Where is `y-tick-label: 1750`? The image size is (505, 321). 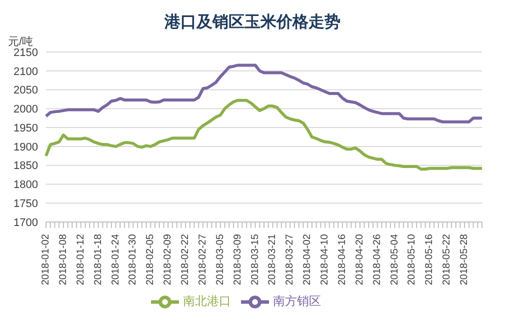
y-tick-label: 1750 is located at coordinates (26, 204).